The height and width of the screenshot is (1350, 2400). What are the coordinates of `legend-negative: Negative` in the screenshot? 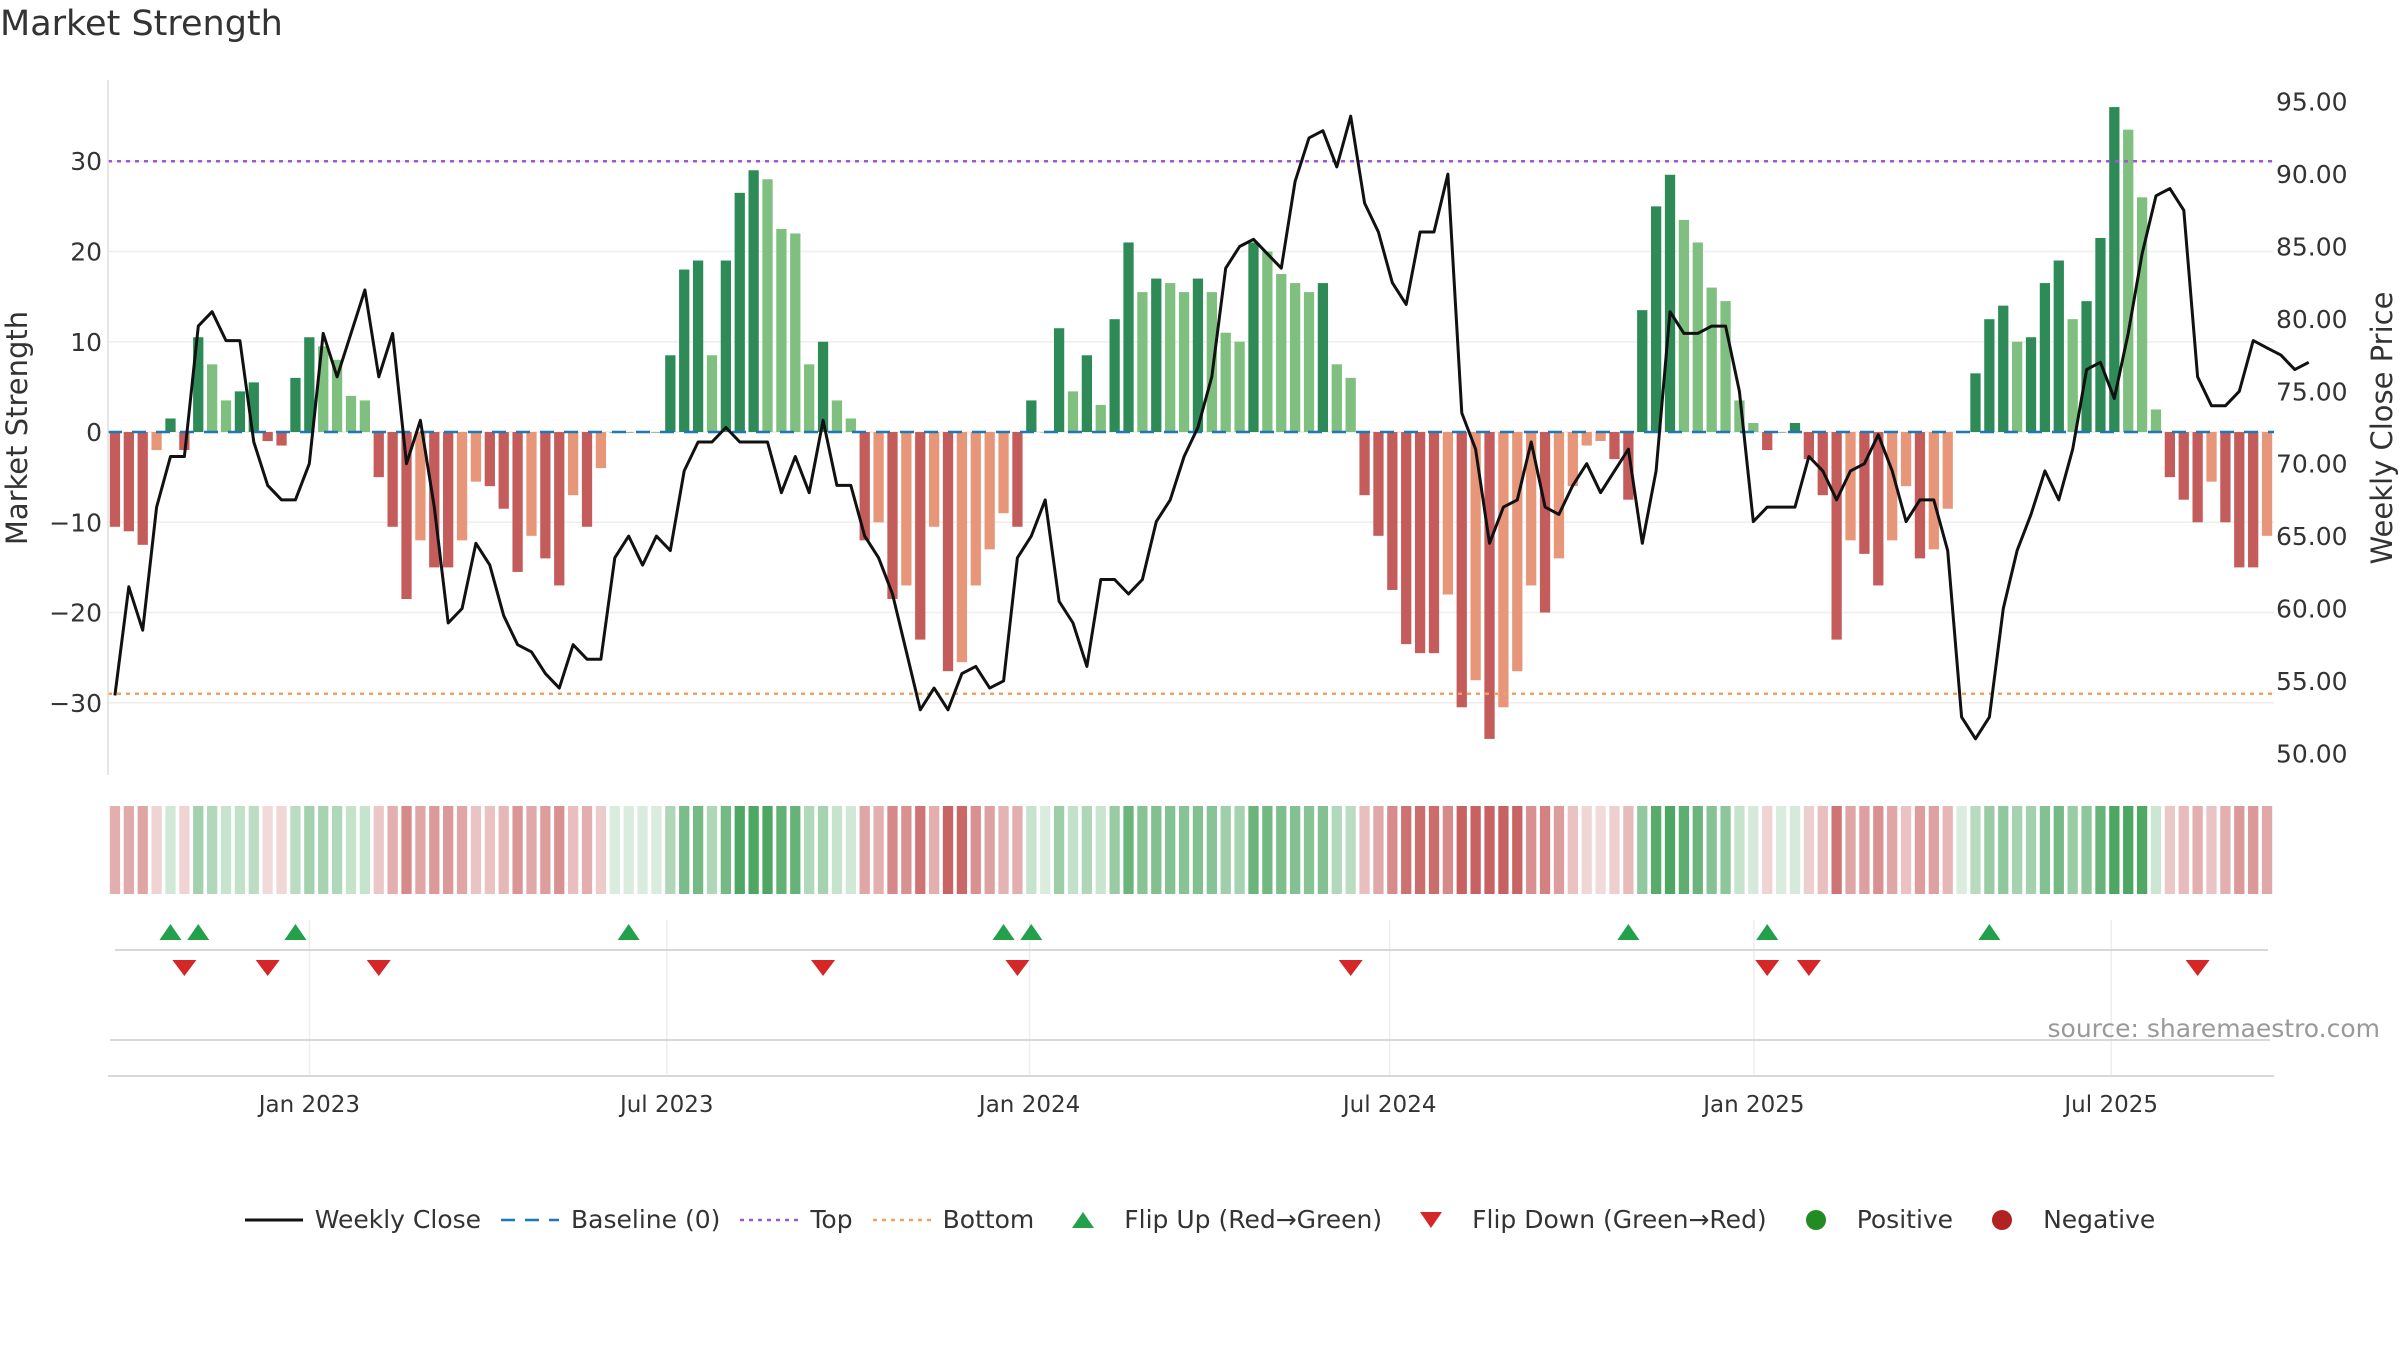 It's located at (2064, 1219).